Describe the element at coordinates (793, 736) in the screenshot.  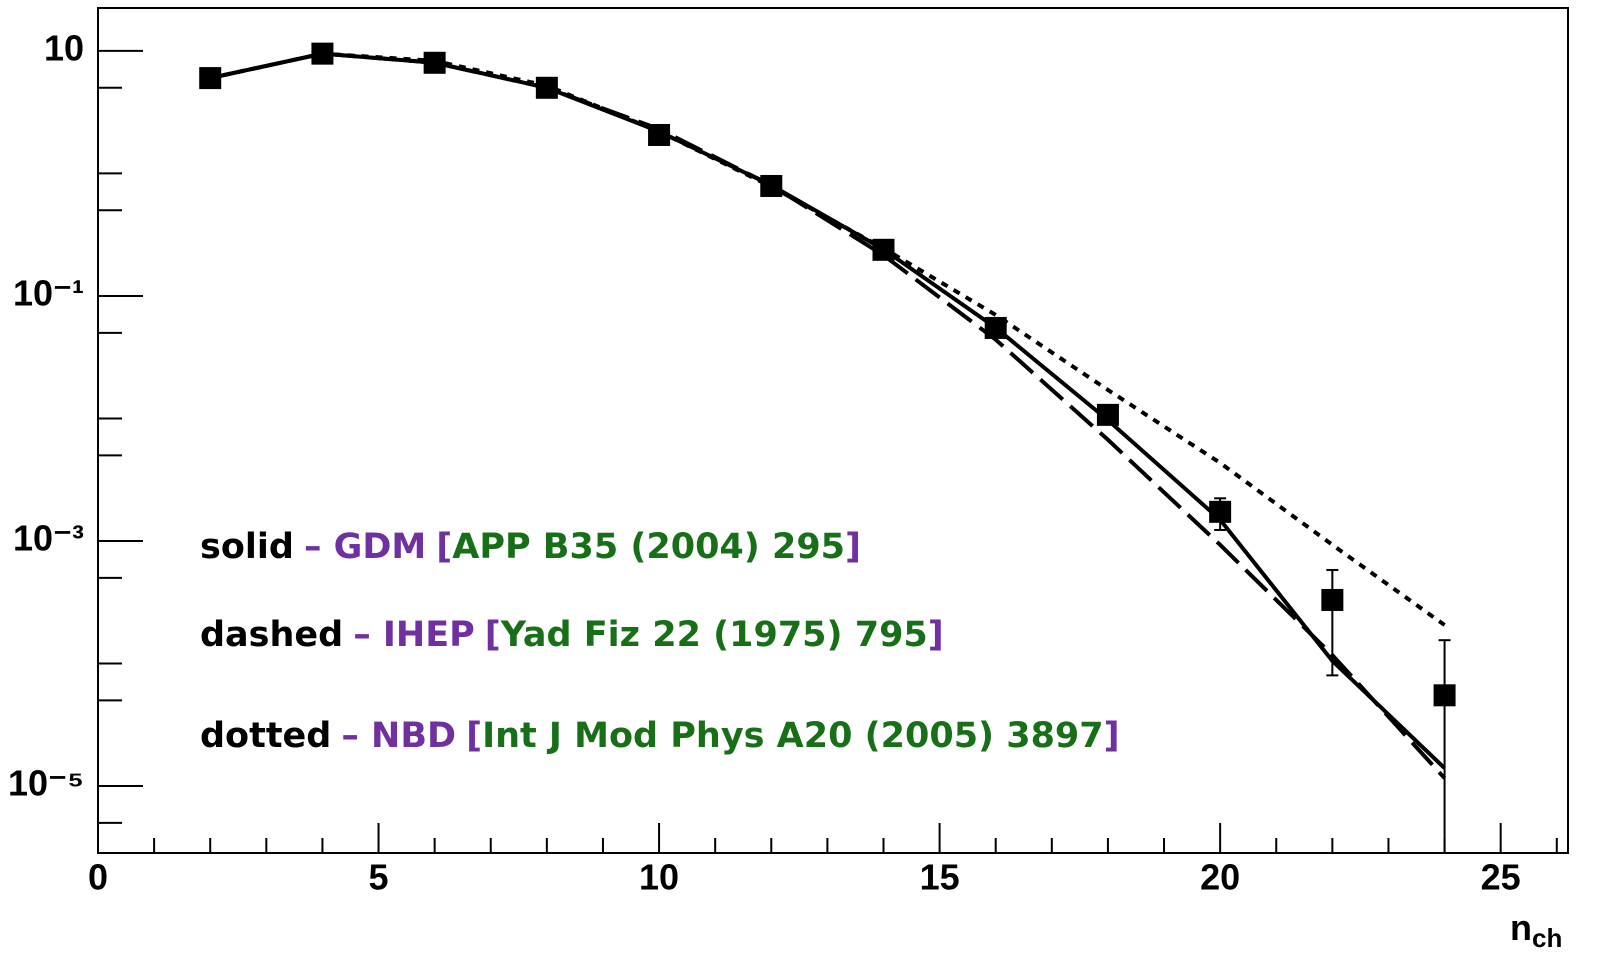
I see `legend-reference: Int J Mod Phys A20 (2005) 3897` at that location.